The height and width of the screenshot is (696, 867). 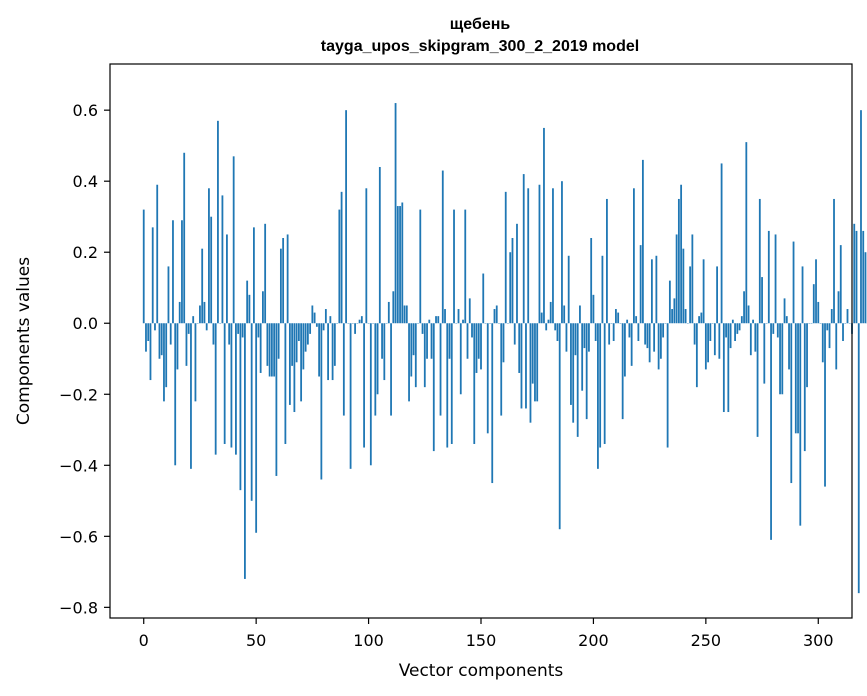 I want to click on x-tick-label: 200, so click(x=593, y=640).